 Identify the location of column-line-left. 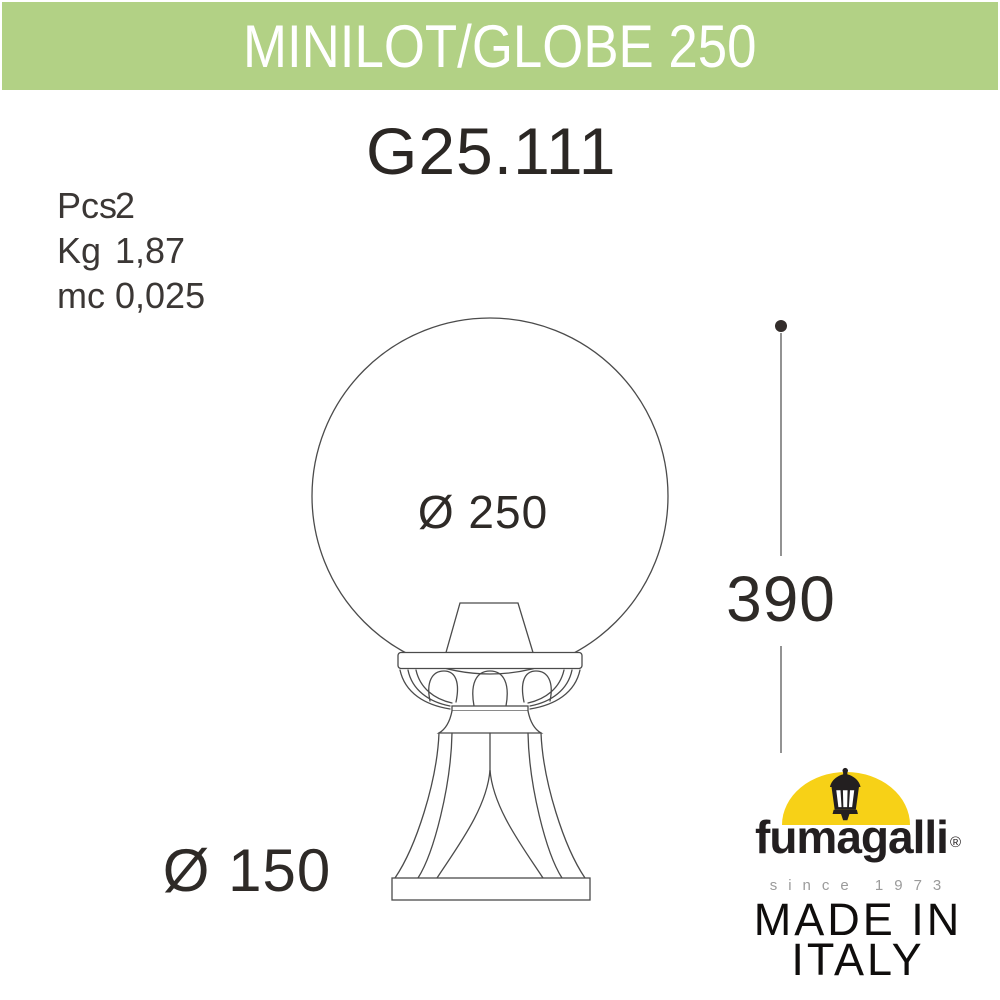
(435, 805).